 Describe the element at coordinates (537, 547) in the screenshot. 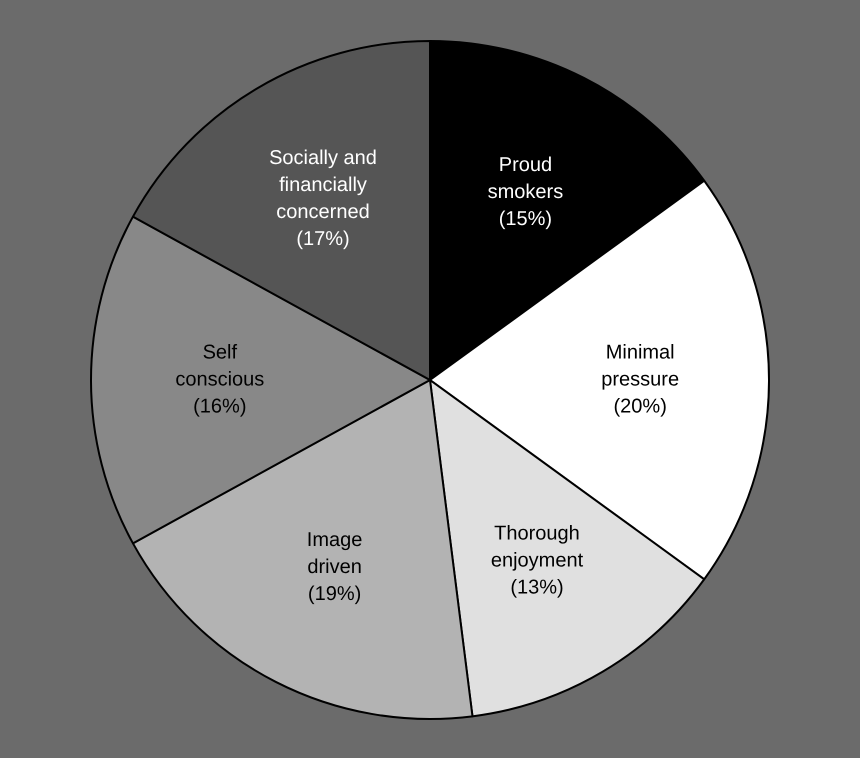

I see `slice-label: Thorough enjoyment` at that location.